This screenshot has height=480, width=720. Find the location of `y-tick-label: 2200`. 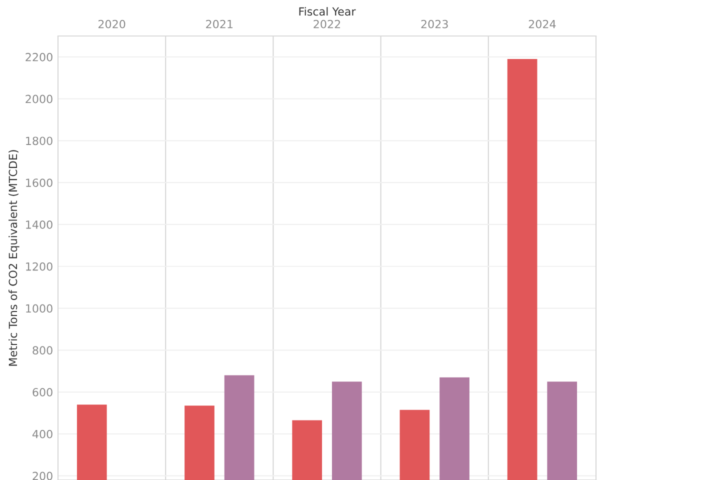

y-tick-label: 2200 is located at coordinates (39, 57).